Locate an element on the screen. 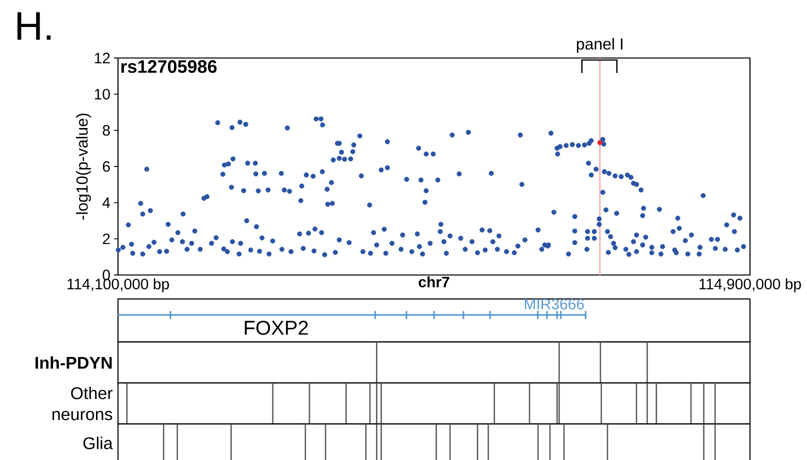  x-tick-label: 114,900,000 bp is located at coordinates (750, 285).